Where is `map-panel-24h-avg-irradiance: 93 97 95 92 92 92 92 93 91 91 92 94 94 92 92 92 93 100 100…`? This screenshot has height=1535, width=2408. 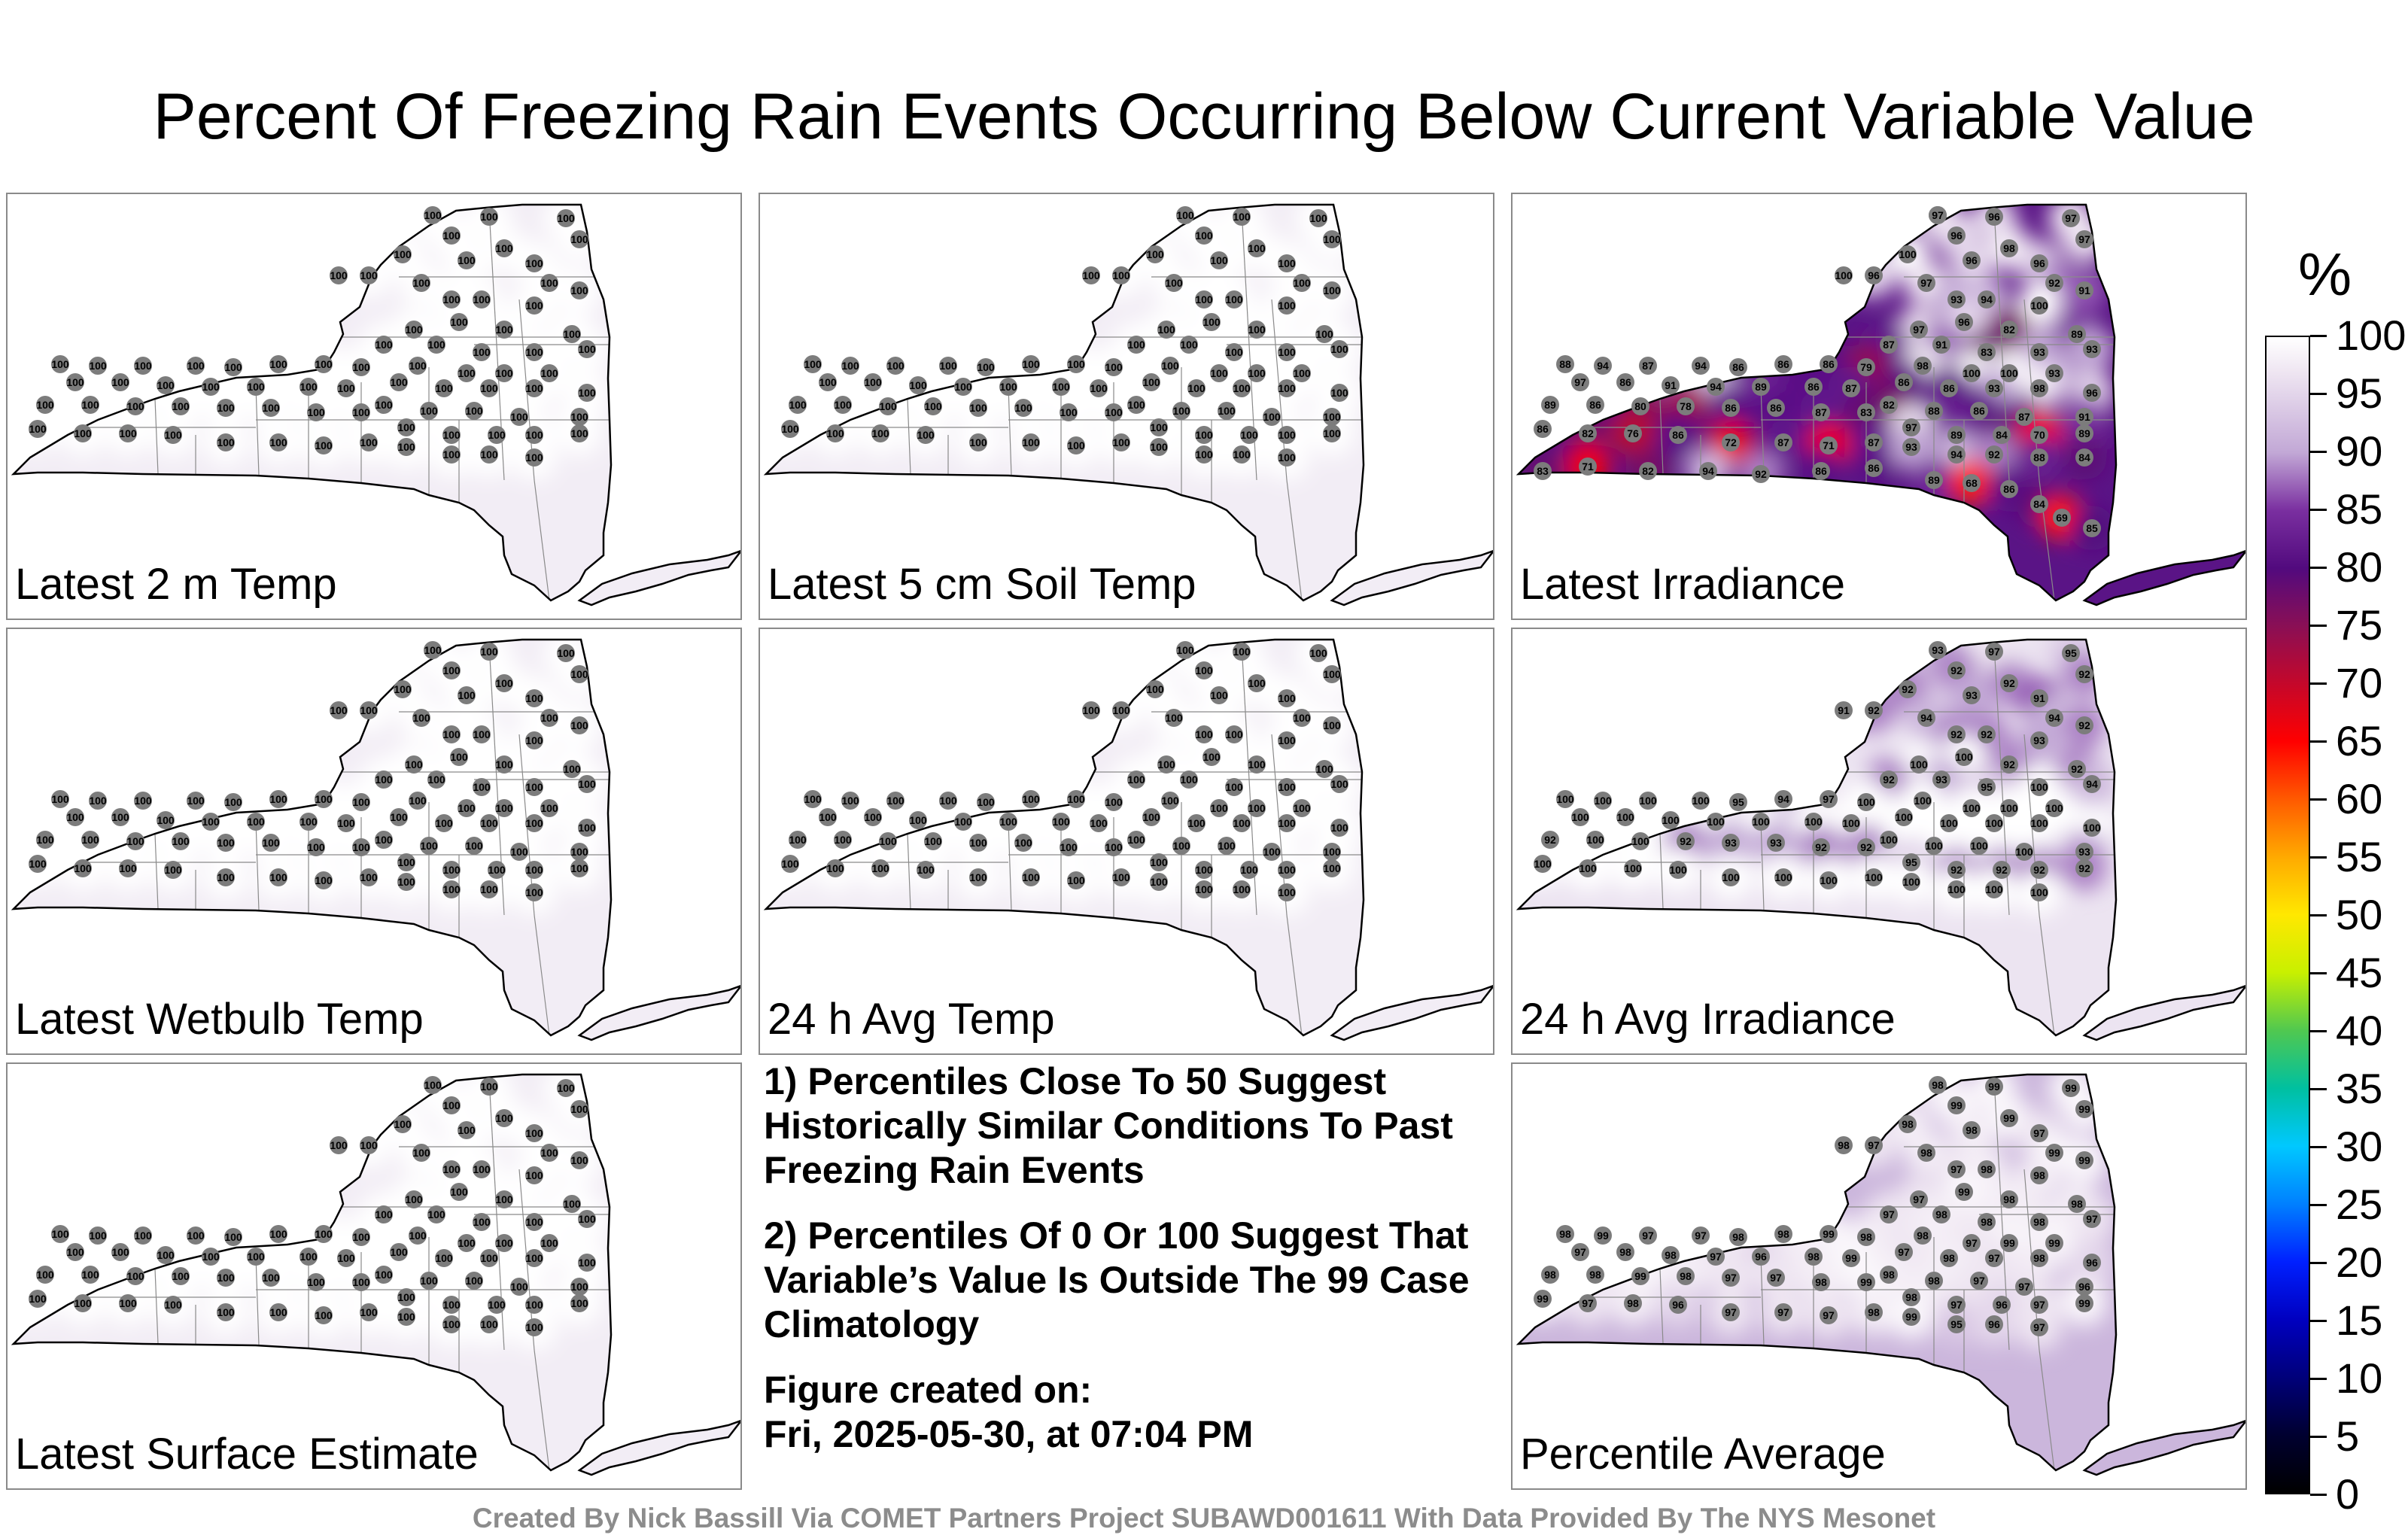 map-panel-24h-avg-irradiance: 93 97 95 92 92 92 92 93 91 91 92 94 94 92 92 92 93 100 100… is located at coordinates (1879, 841).